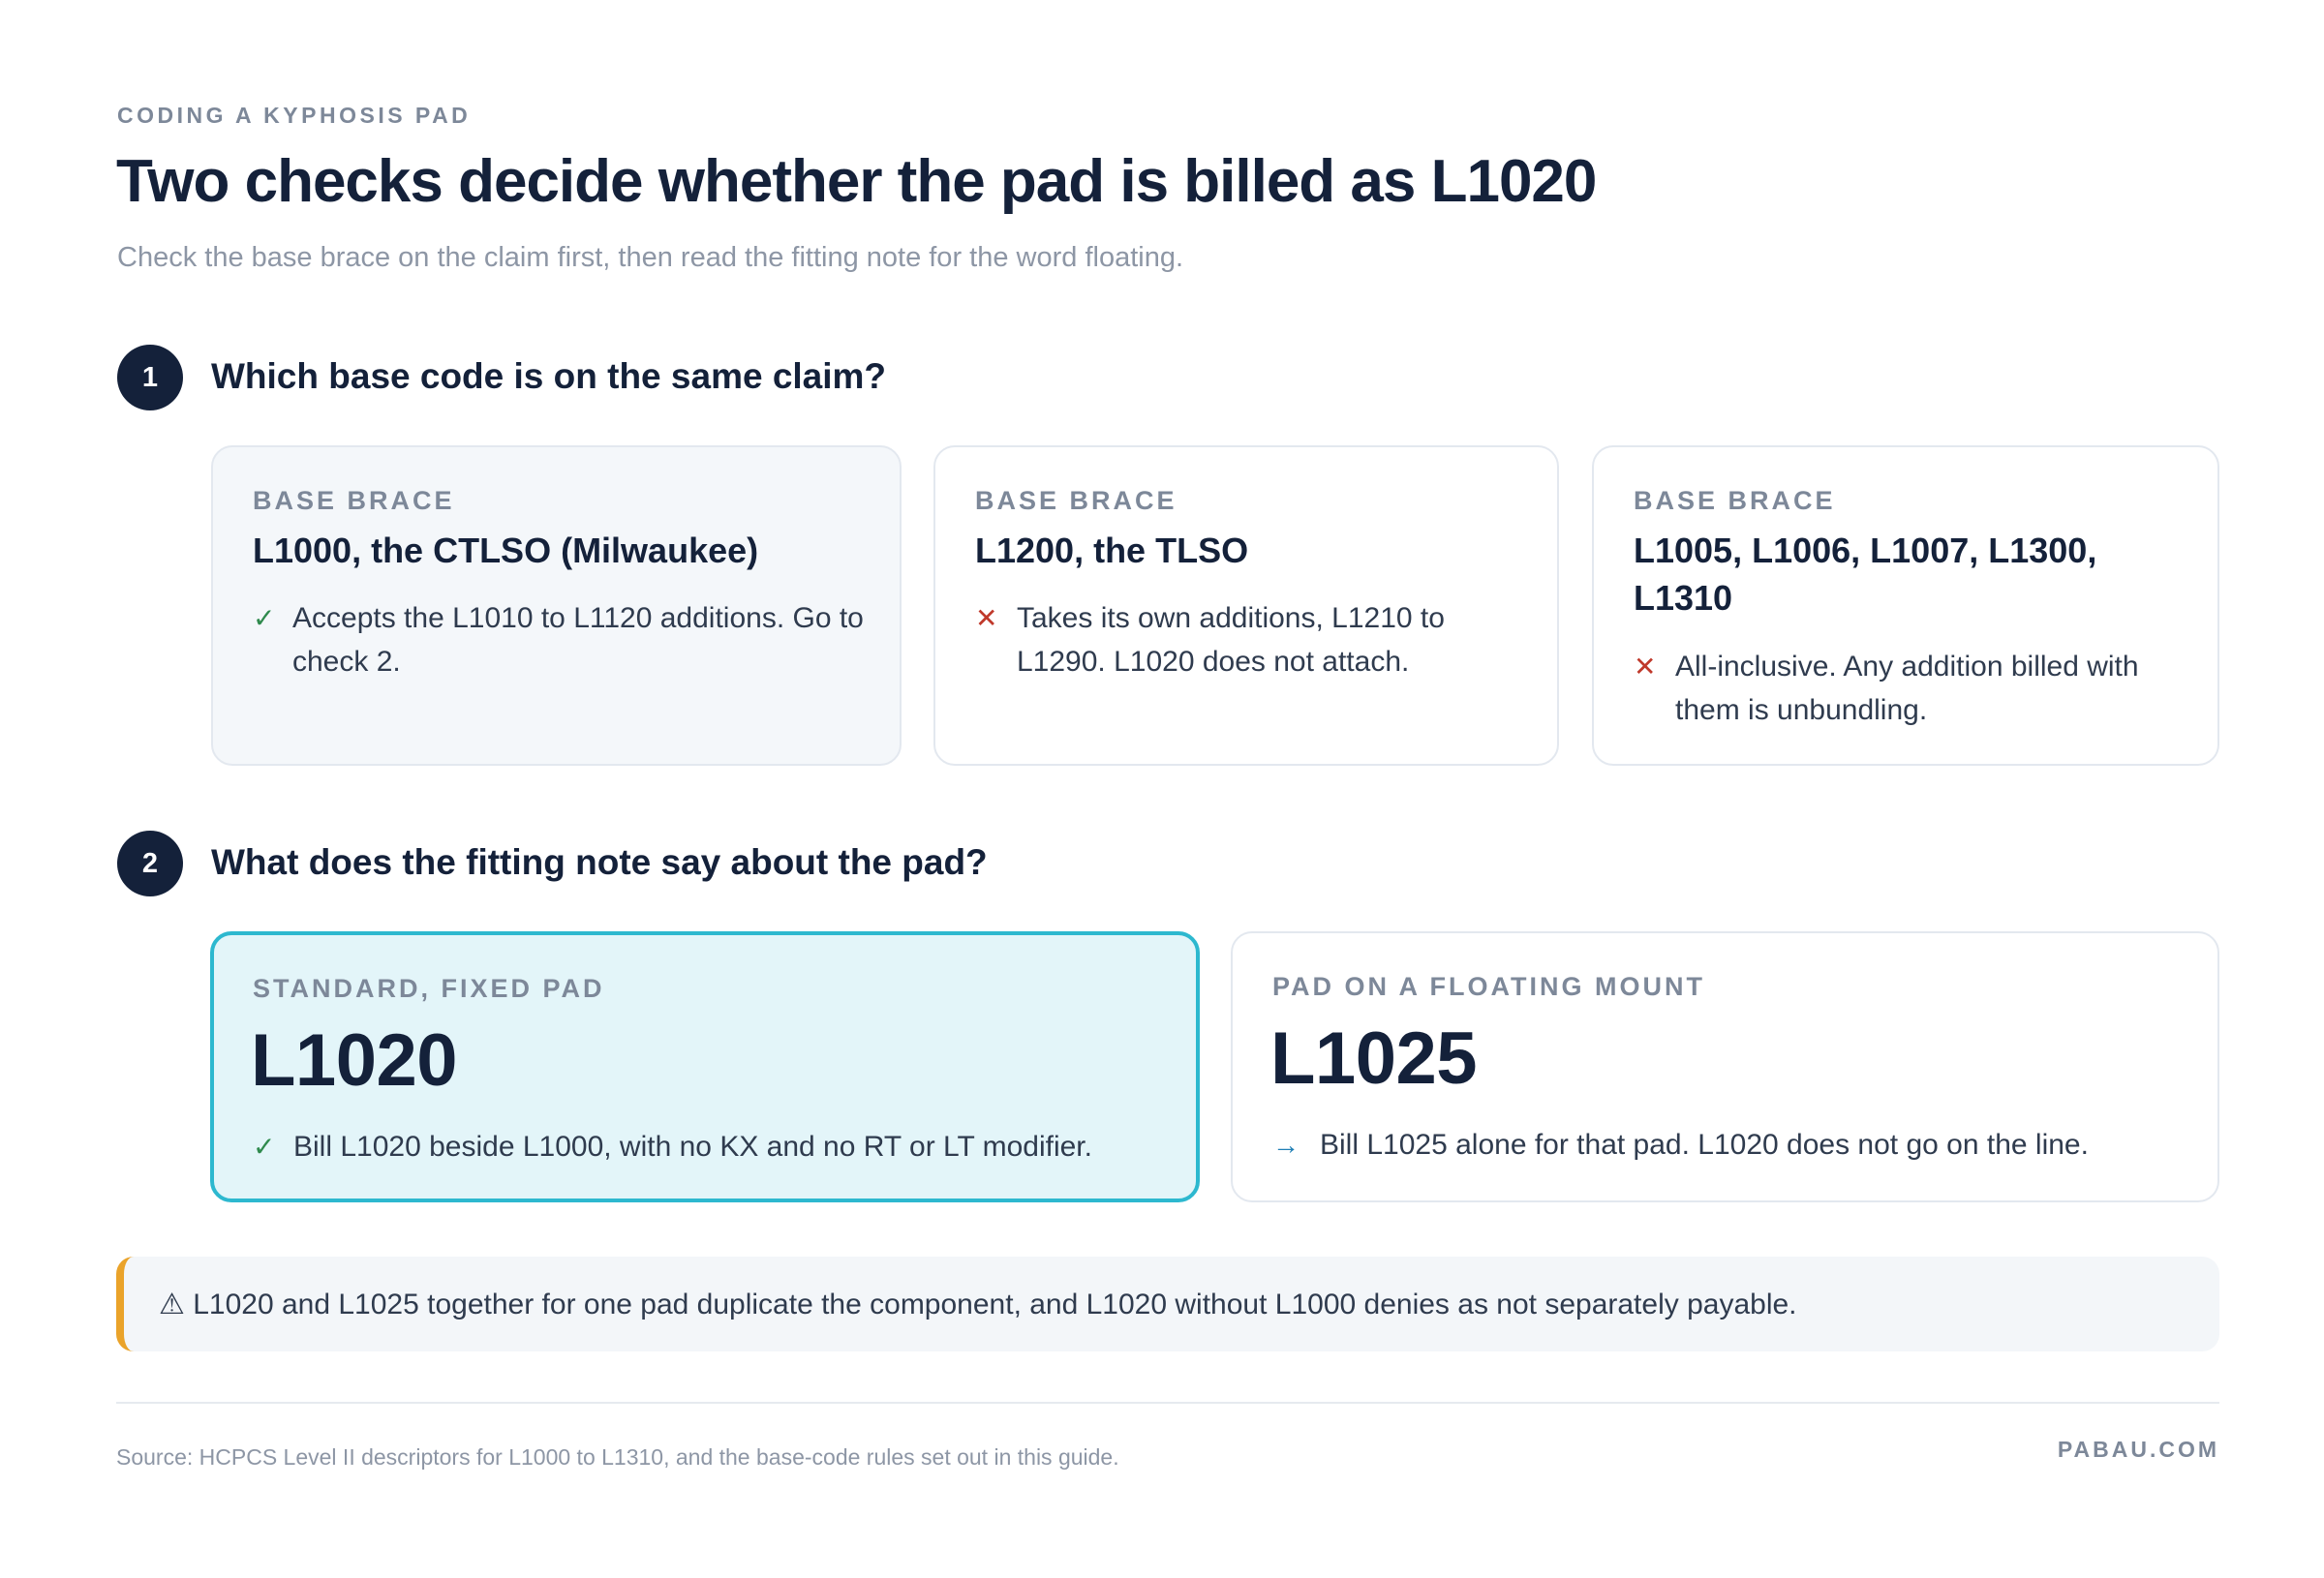 The image size is (2324, 1578). I want to click on card-code: L1005, L1006, L1007, L1300, L1310, so click(1865, 574).